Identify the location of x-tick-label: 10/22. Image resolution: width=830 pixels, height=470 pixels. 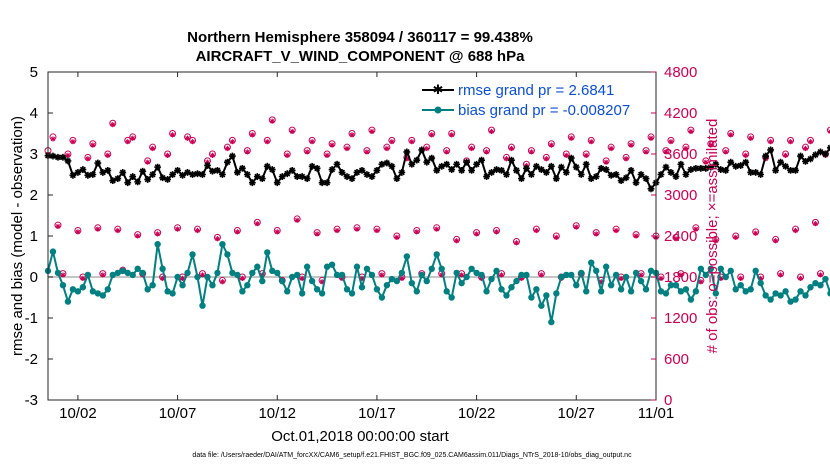
(477, 413).